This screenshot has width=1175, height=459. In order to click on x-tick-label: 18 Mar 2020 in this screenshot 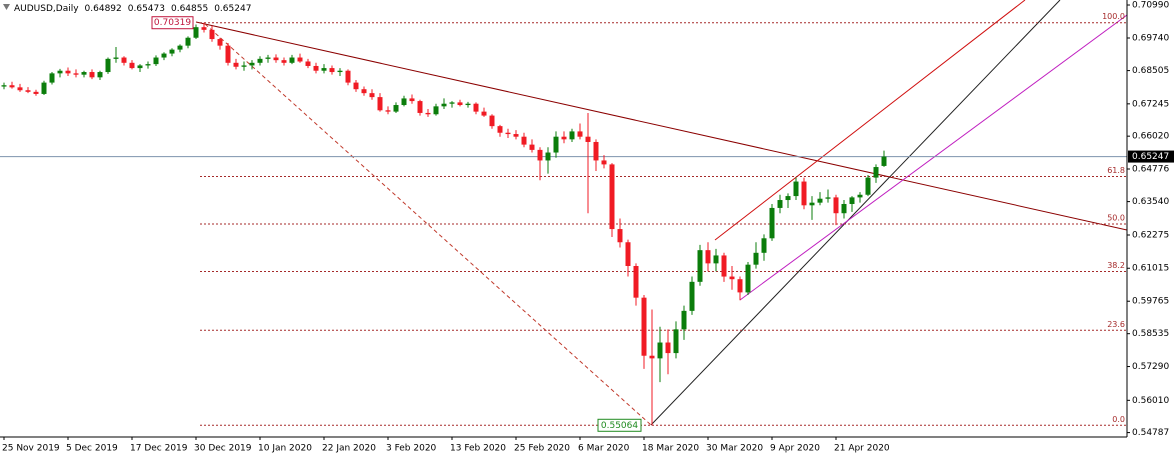, I will do `click(670, 449)`.